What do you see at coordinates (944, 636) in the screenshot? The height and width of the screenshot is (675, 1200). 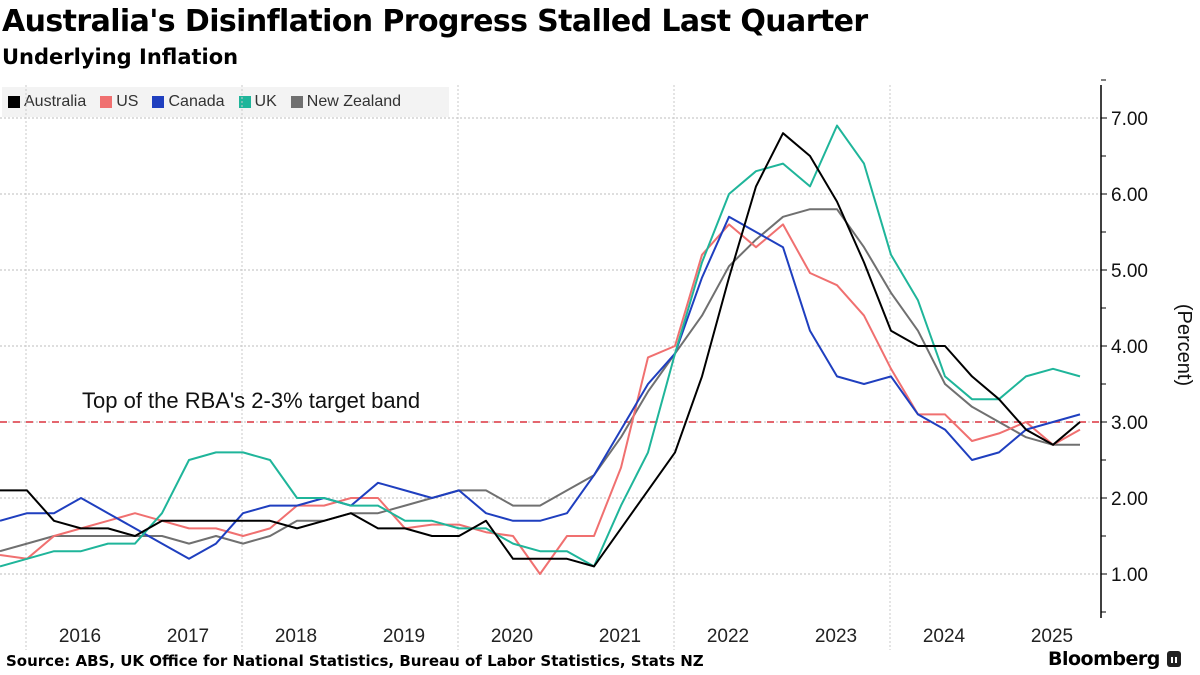 I see `x-tick-label: 2024` at bounding box center [944, 636].